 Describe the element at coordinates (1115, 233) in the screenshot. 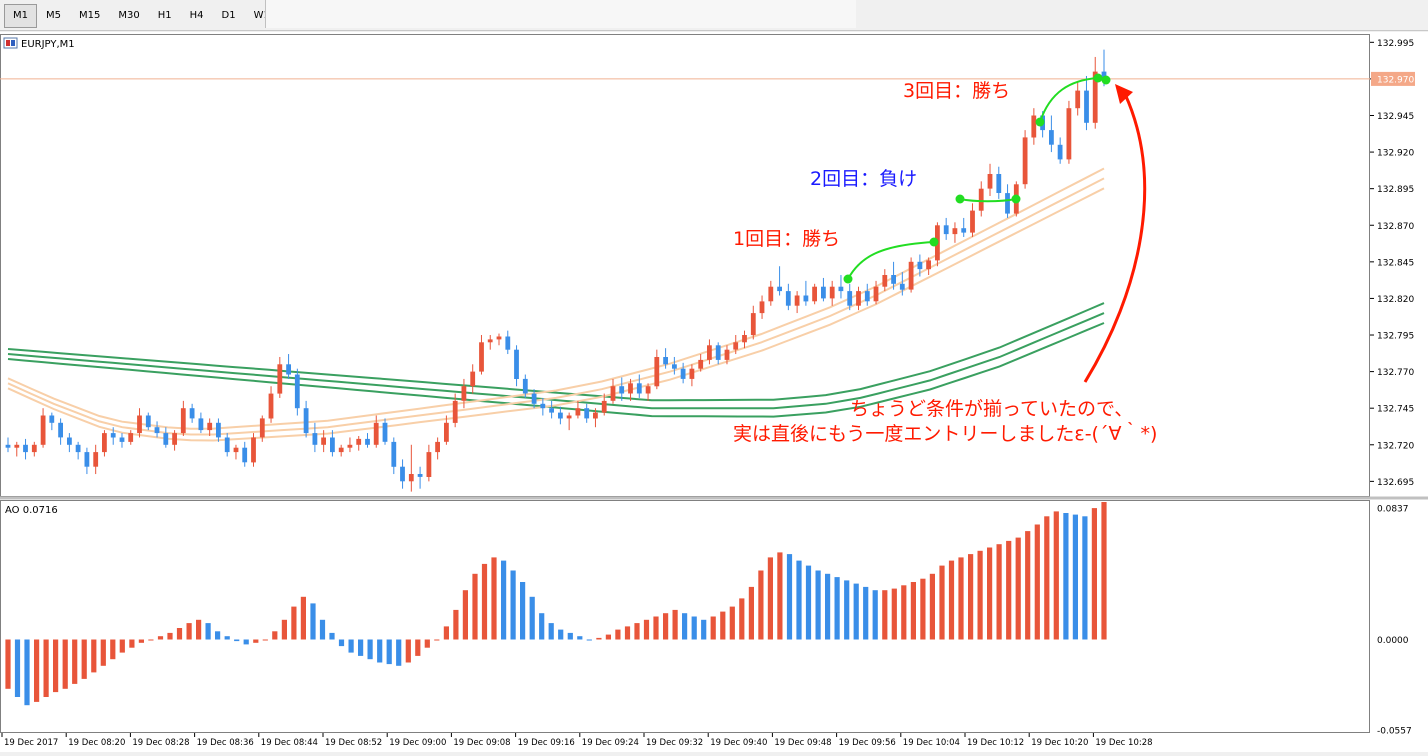

I see `annotation-arrow` at that location.